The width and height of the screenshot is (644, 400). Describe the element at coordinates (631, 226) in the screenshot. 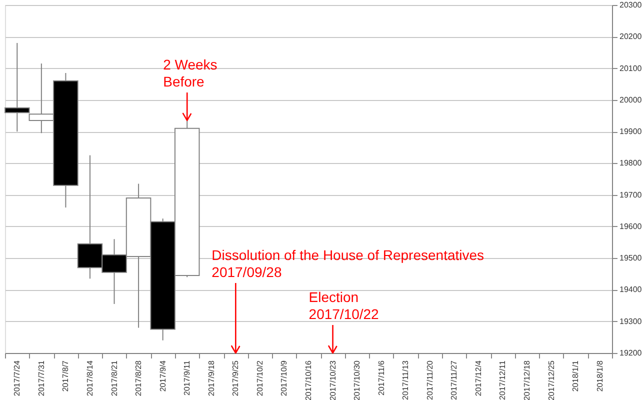

I see `y-tick-label: 19600` at that location.